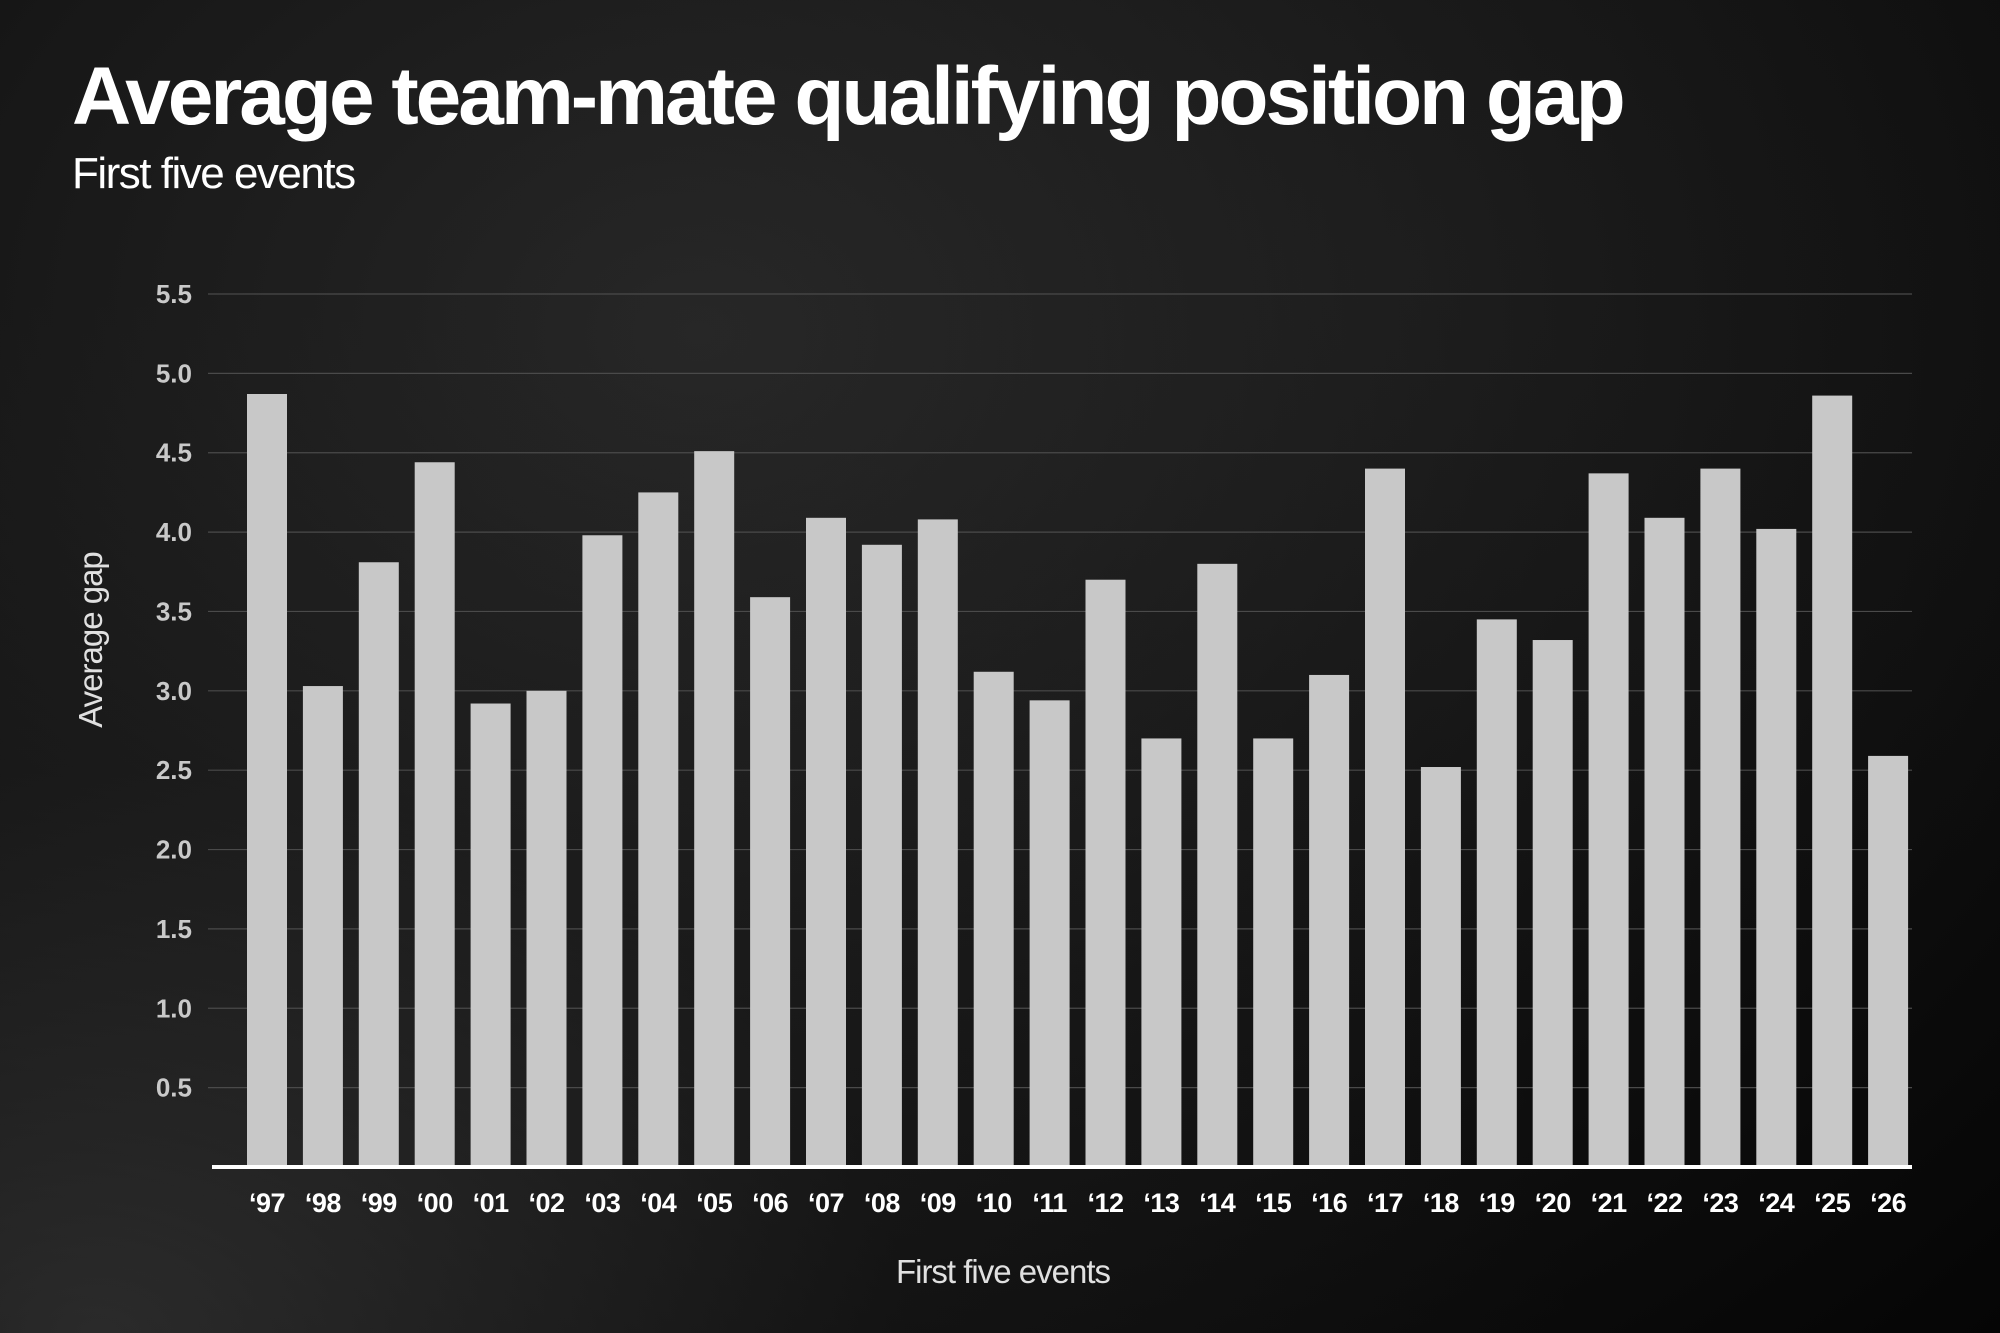  Describe the element at coordinates (1664, 1203) in the screenshot. I see `x-tick-label: ‘22` at that location.